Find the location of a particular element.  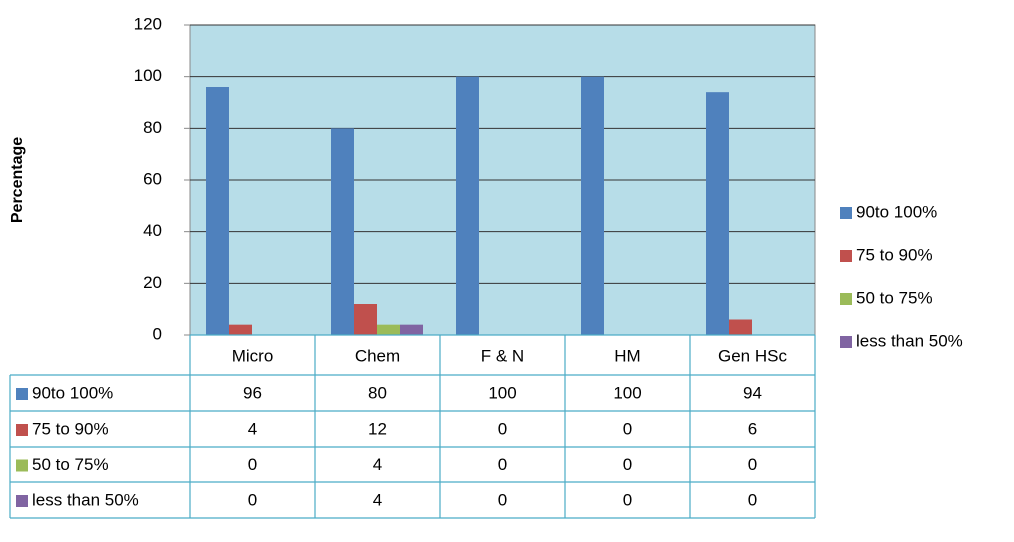

x-tick-label: HM is located at coordinates (627, 355).